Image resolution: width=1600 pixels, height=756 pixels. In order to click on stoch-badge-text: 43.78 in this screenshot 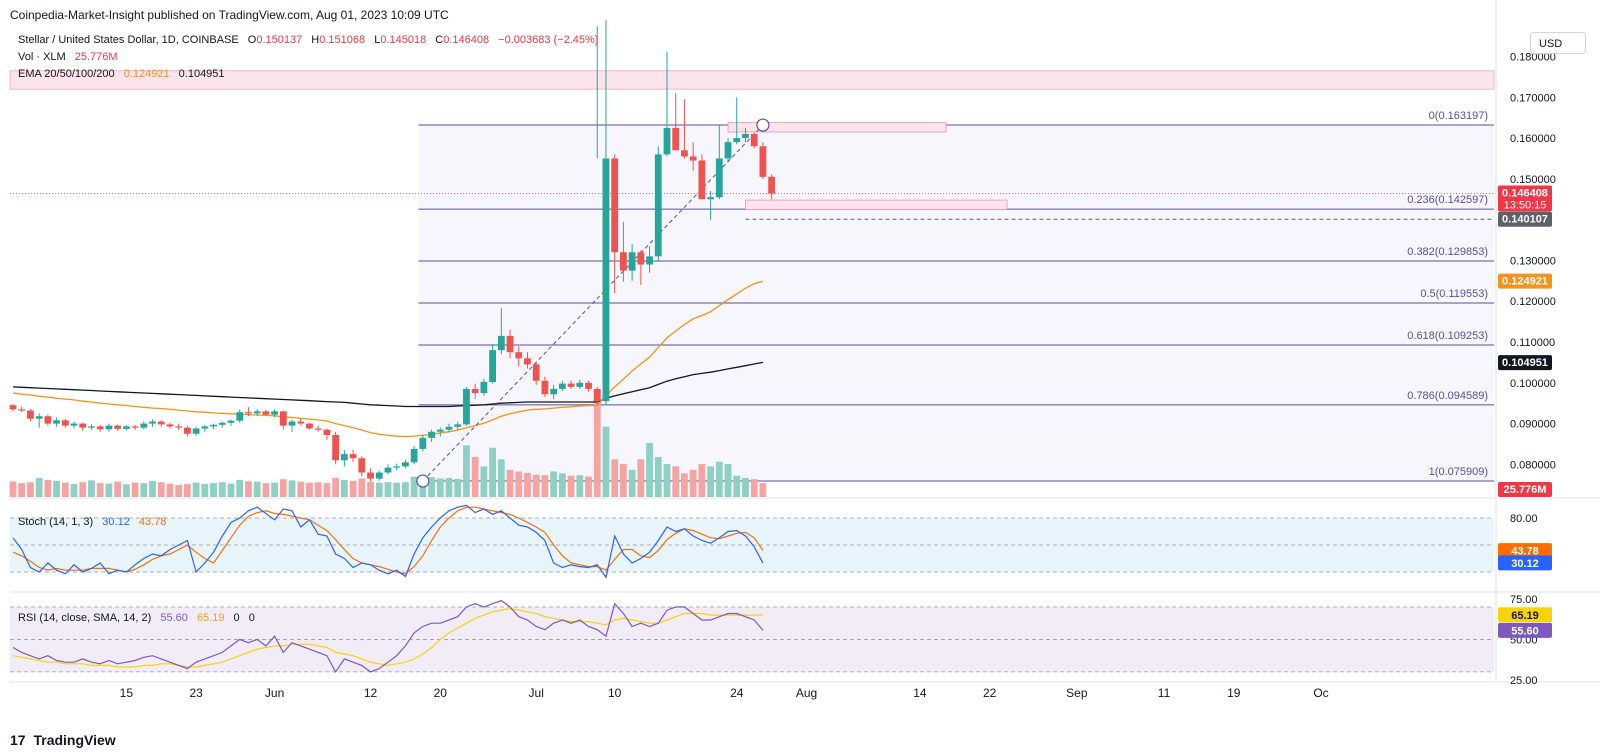, I will do `click(1525, 552)`.